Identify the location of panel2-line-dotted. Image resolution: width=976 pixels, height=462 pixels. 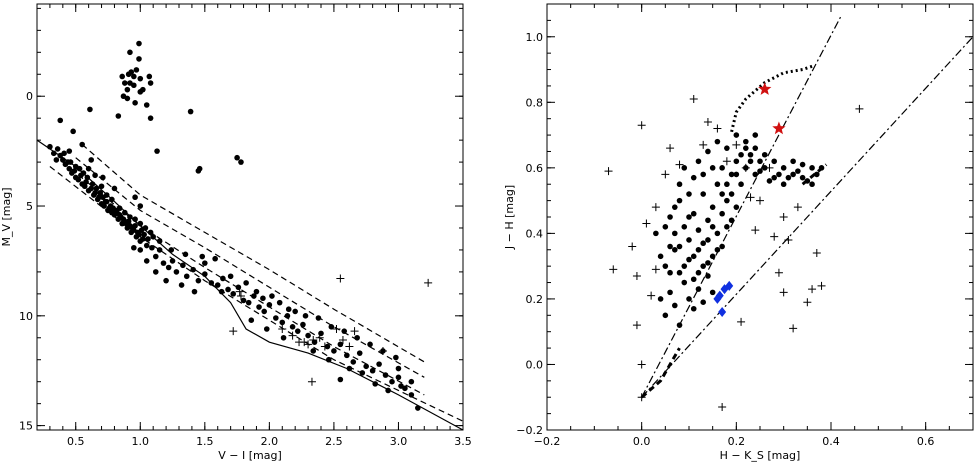
(771, 98).